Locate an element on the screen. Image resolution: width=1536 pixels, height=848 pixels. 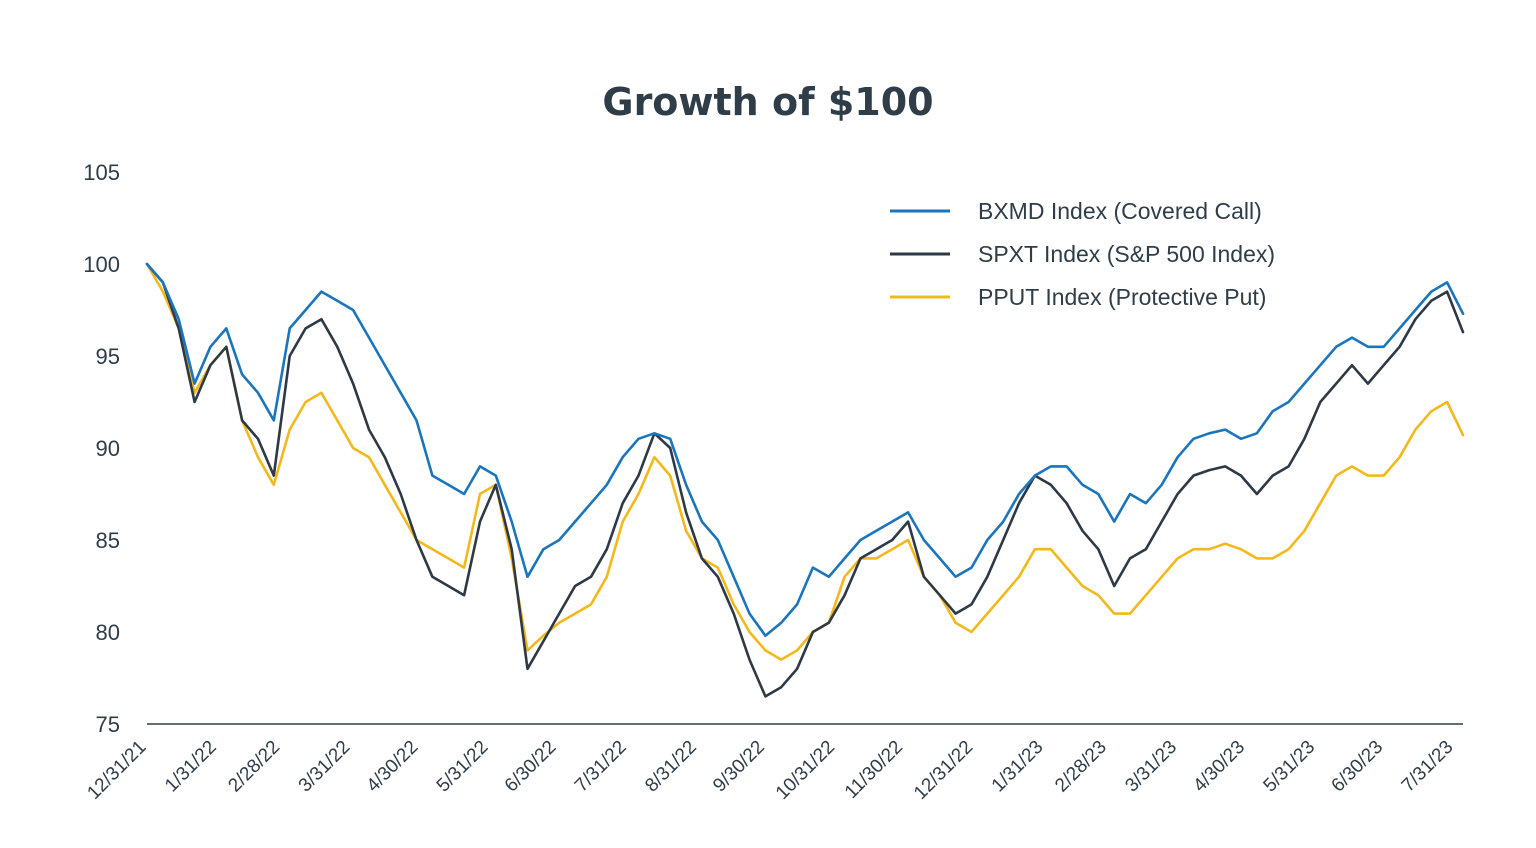
x-tick-label: 4/30/23 is located at coordinates (1219, 767).